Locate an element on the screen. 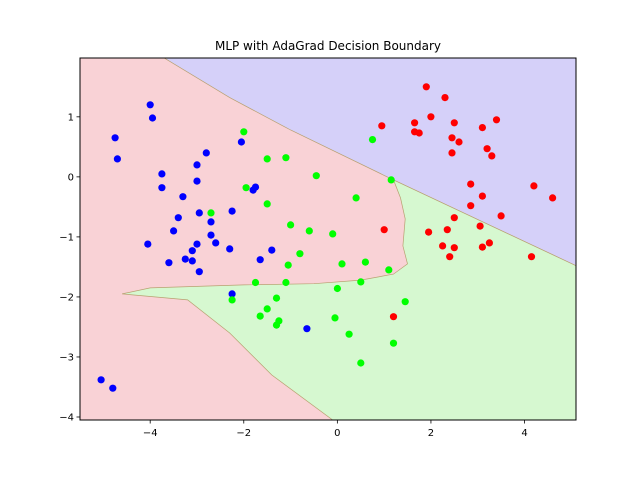  x-axis-ticks: −4 −2 0 2 4 is located at coordinates (335, 429).